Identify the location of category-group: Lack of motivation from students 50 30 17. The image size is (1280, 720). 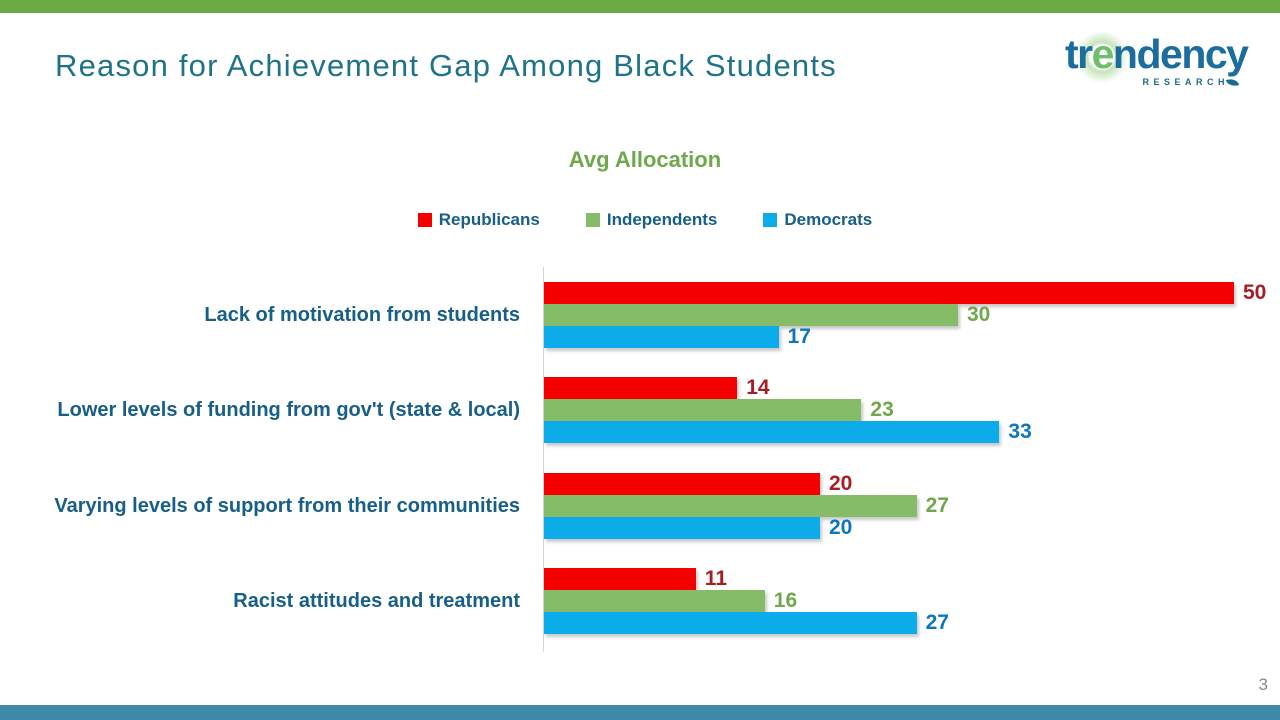
(640, 315).